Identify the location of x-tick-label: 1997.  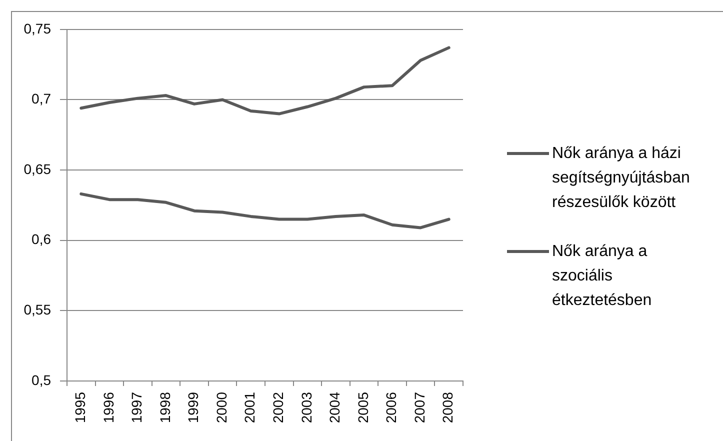
(136, 408).